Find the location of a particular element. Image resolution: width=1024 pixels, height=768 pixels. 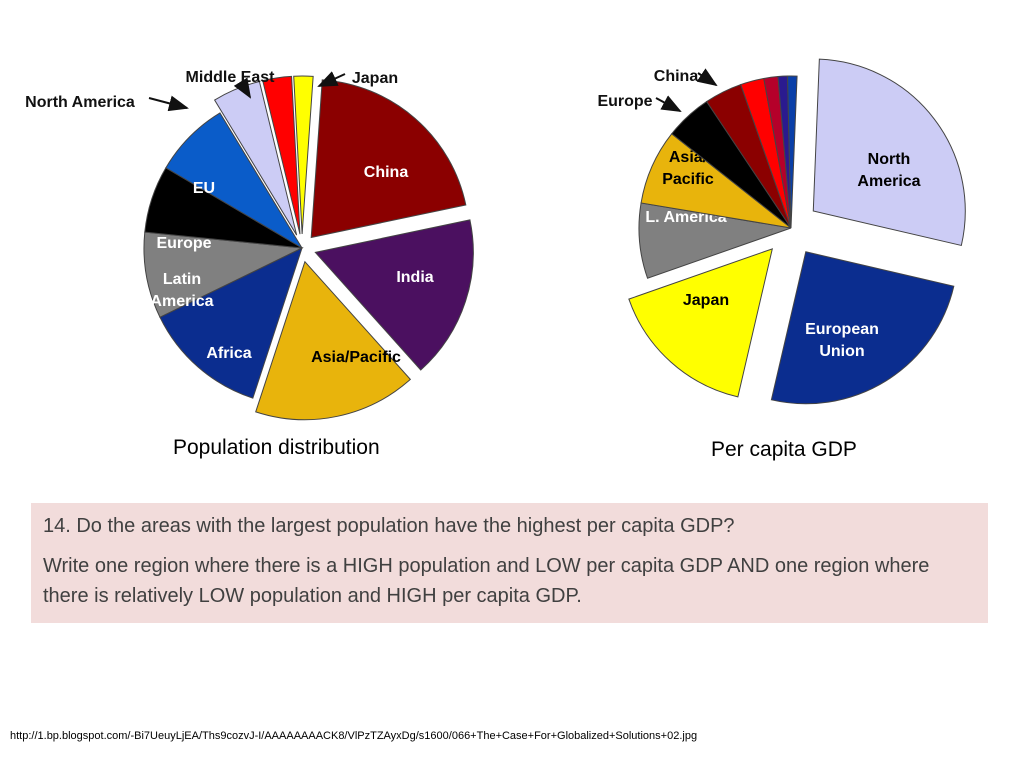

population-label-china: China is located at coordinates (386, 172).